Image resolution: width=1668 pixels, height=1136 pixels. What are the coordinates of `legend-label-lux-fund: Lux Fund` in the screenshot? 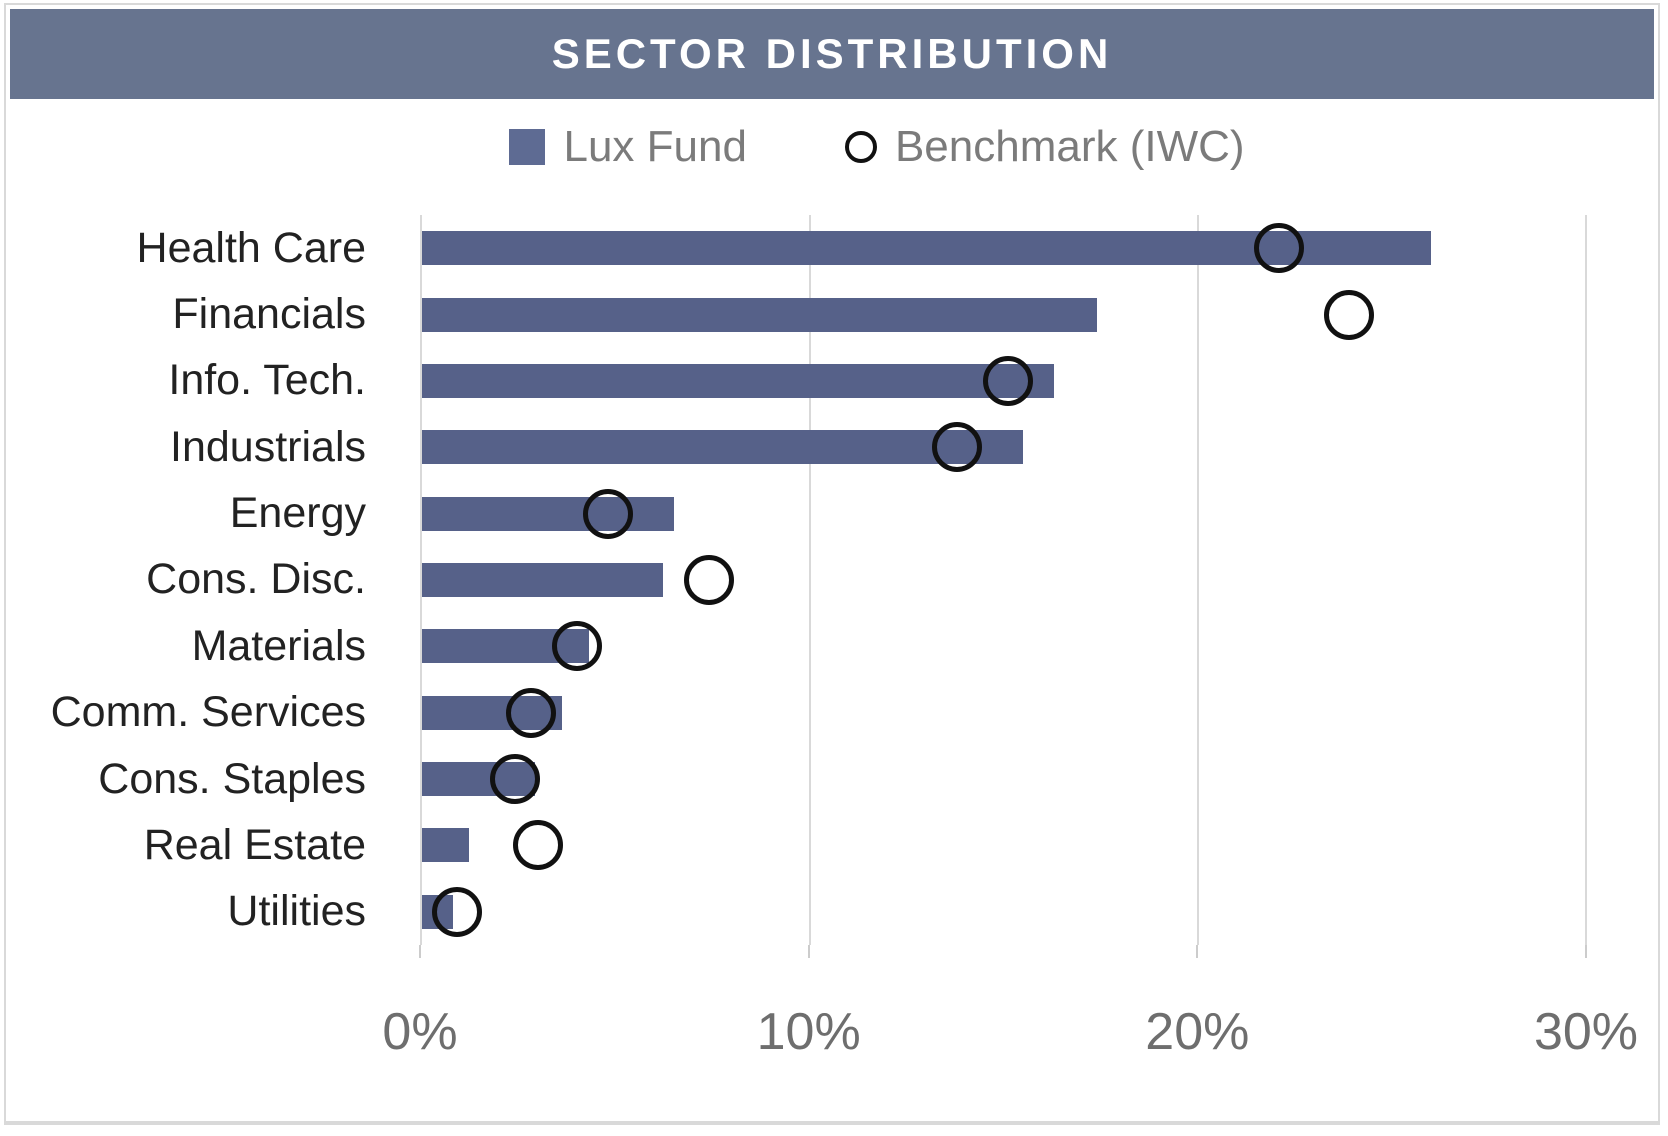 It's located at (655, 146).